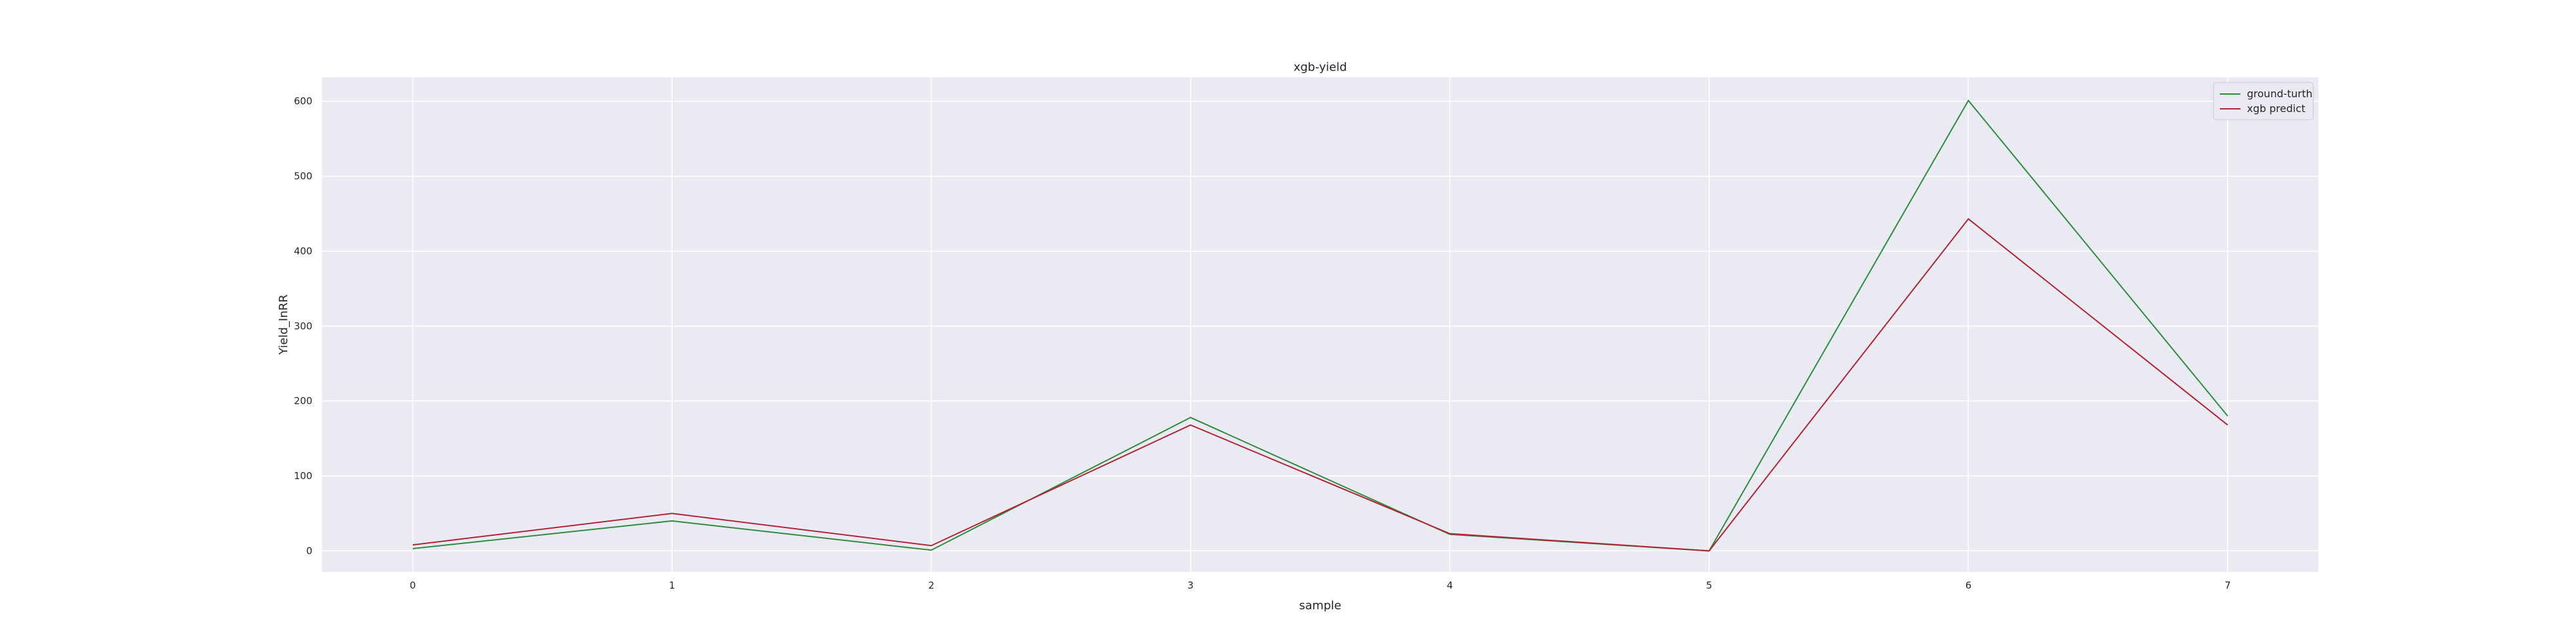 Image resolution: width=2576 pixels, height=644 pixels. What do you see at coordinates (1969, 586) in the screenshot?
I see `x-tick-label: 6` at bounding box center [1969, 586].